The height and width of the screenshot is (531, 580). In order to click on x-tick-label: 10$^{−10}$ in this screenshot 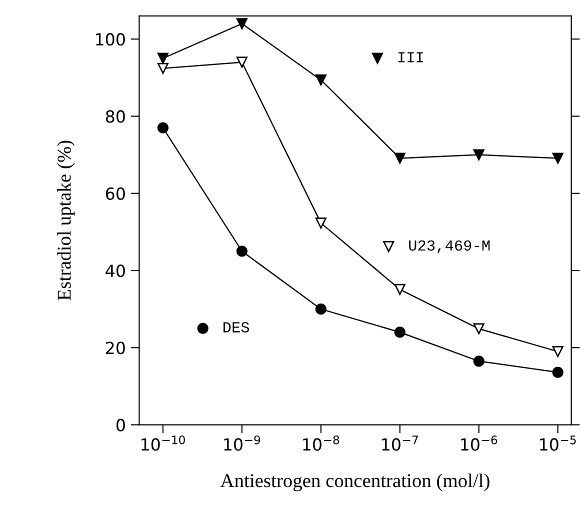, I will do `click(163, 443)`.